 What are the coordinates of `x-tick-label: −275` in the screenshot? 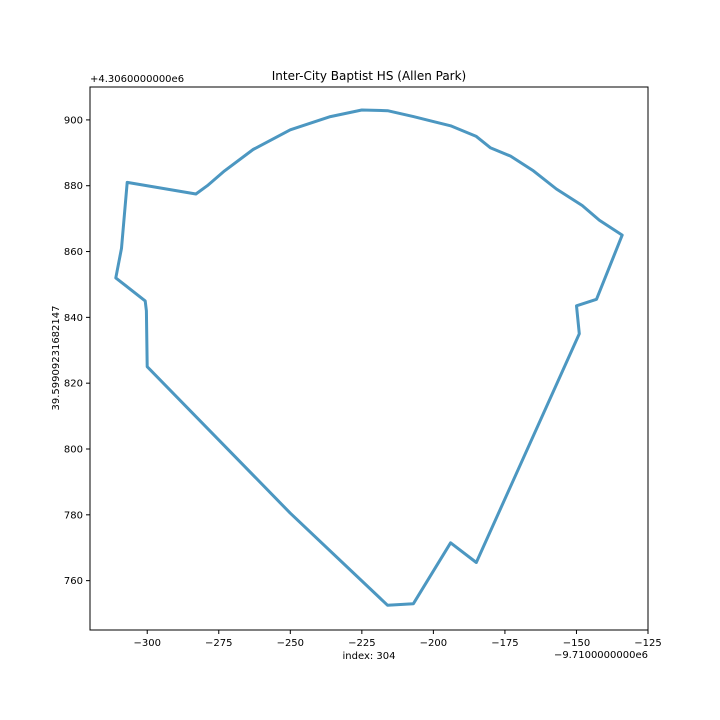 It's located at (218, 643).